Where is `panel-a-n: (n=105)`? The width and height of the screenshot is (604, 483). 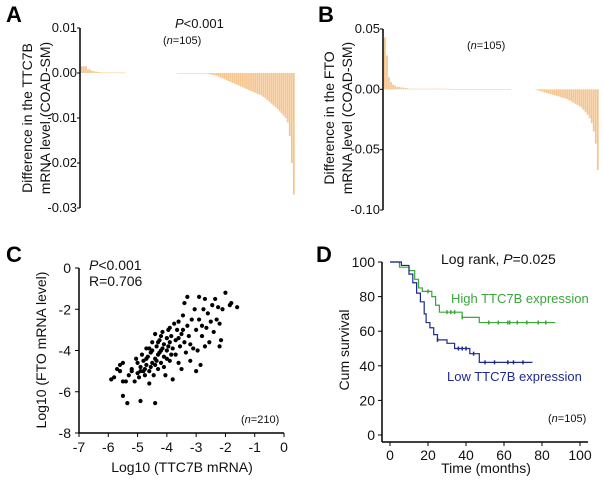
panel-a-n: (n=105) is located at coordinates (182, 41).